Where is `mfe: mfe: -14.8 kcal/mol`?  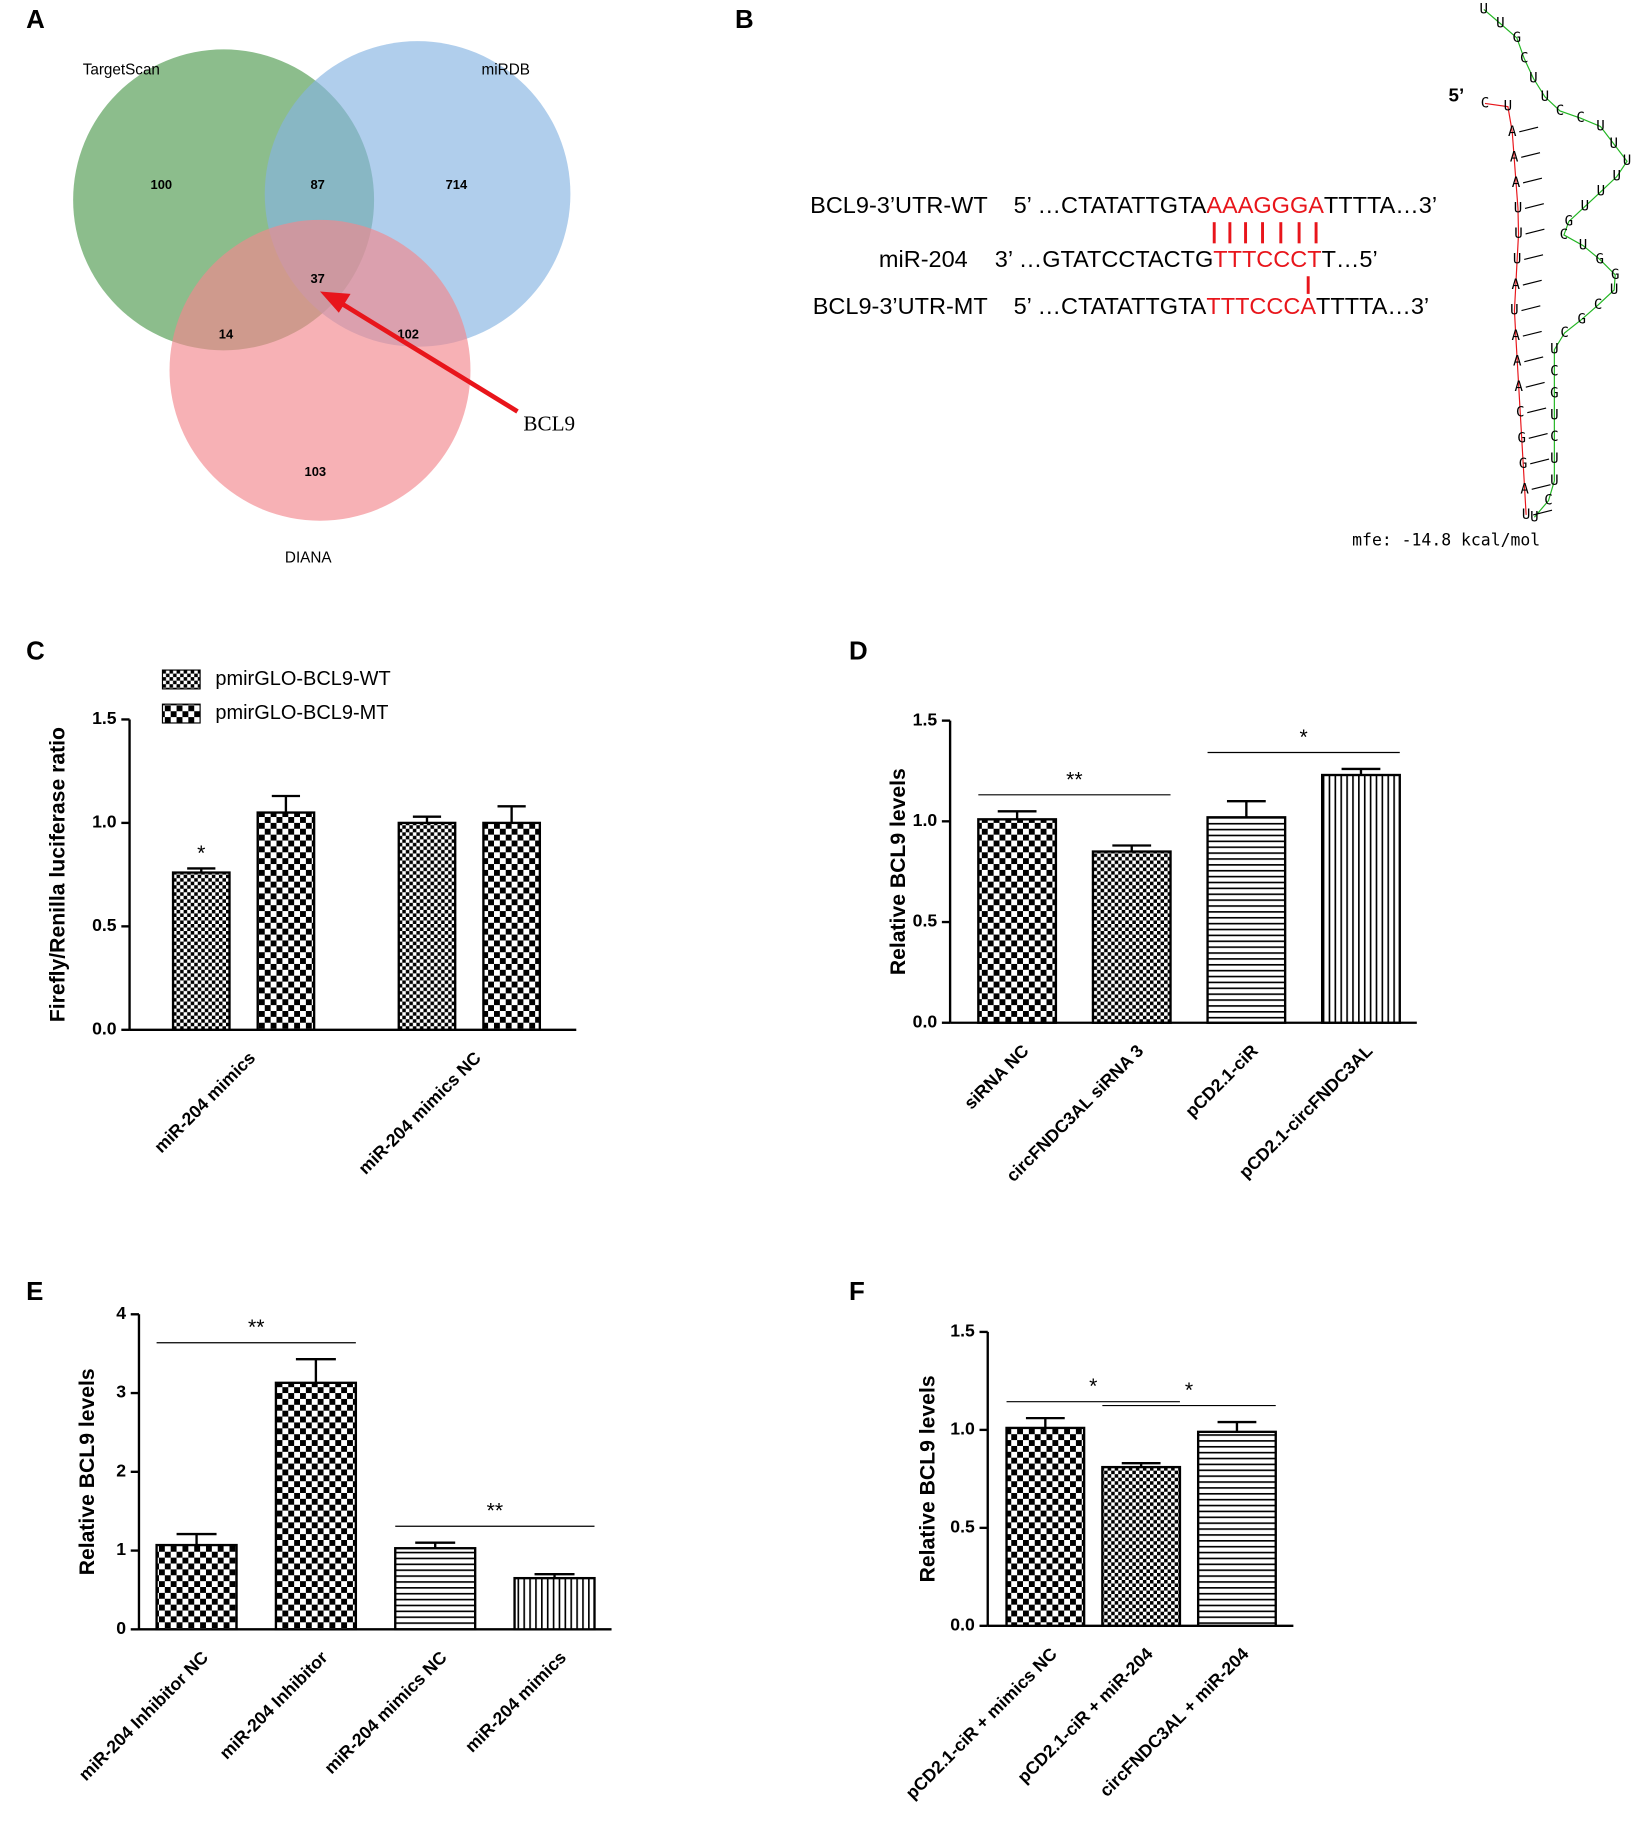
mfe: mfe: -14.8 kcal/mol is located at coordinates (1446, 539).